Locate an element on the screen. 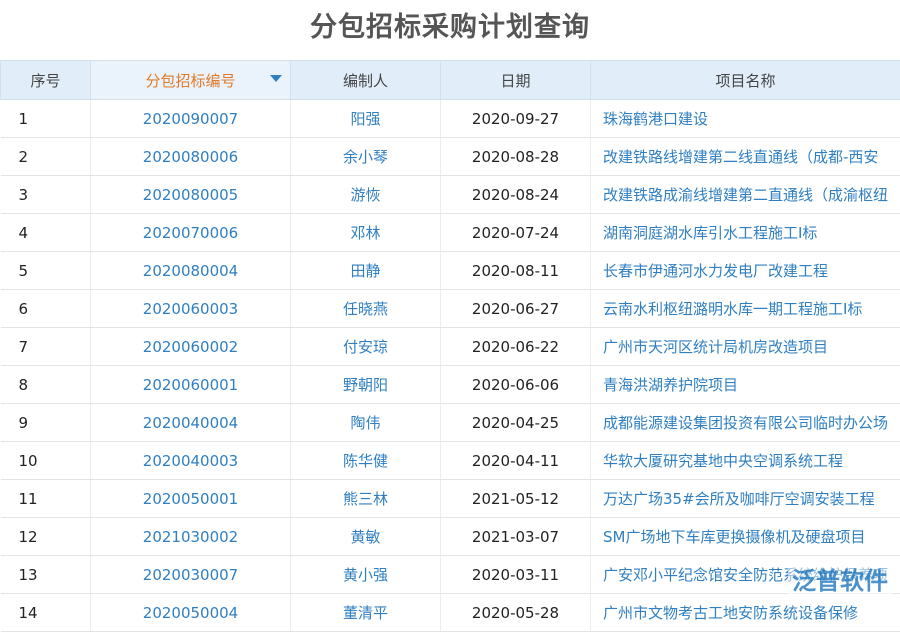 Image resolution: width=900 pixels, height=632 pixels. table-cell: 2020080004 is located at coordinates (191, 271).